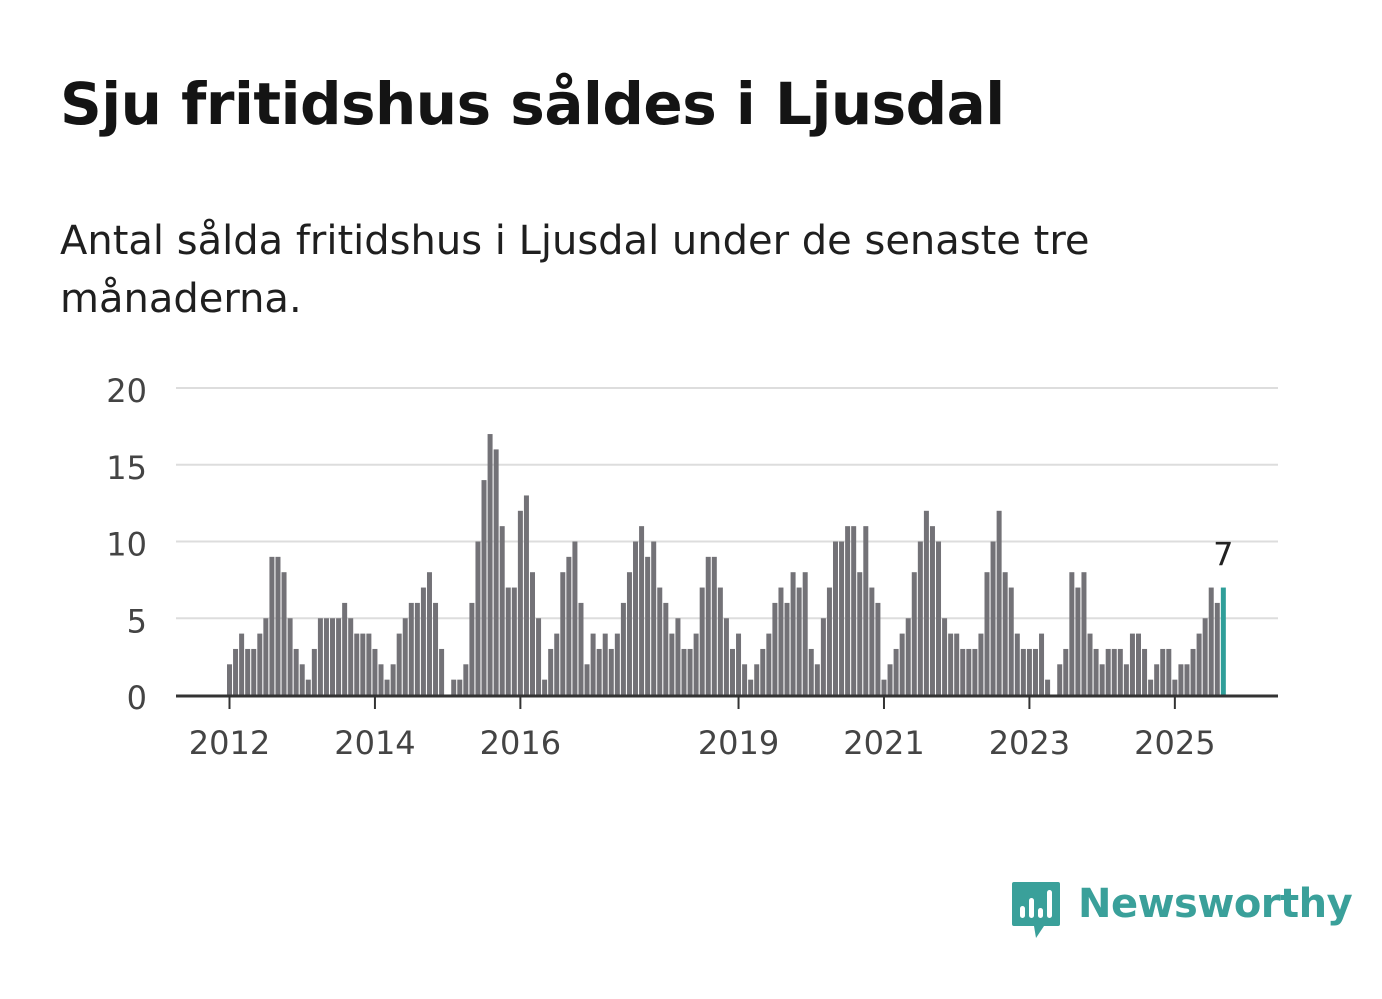  Describe the element at coordinates (126, 545) in the screenshot. I see `y-tick-label: 10` at that location.